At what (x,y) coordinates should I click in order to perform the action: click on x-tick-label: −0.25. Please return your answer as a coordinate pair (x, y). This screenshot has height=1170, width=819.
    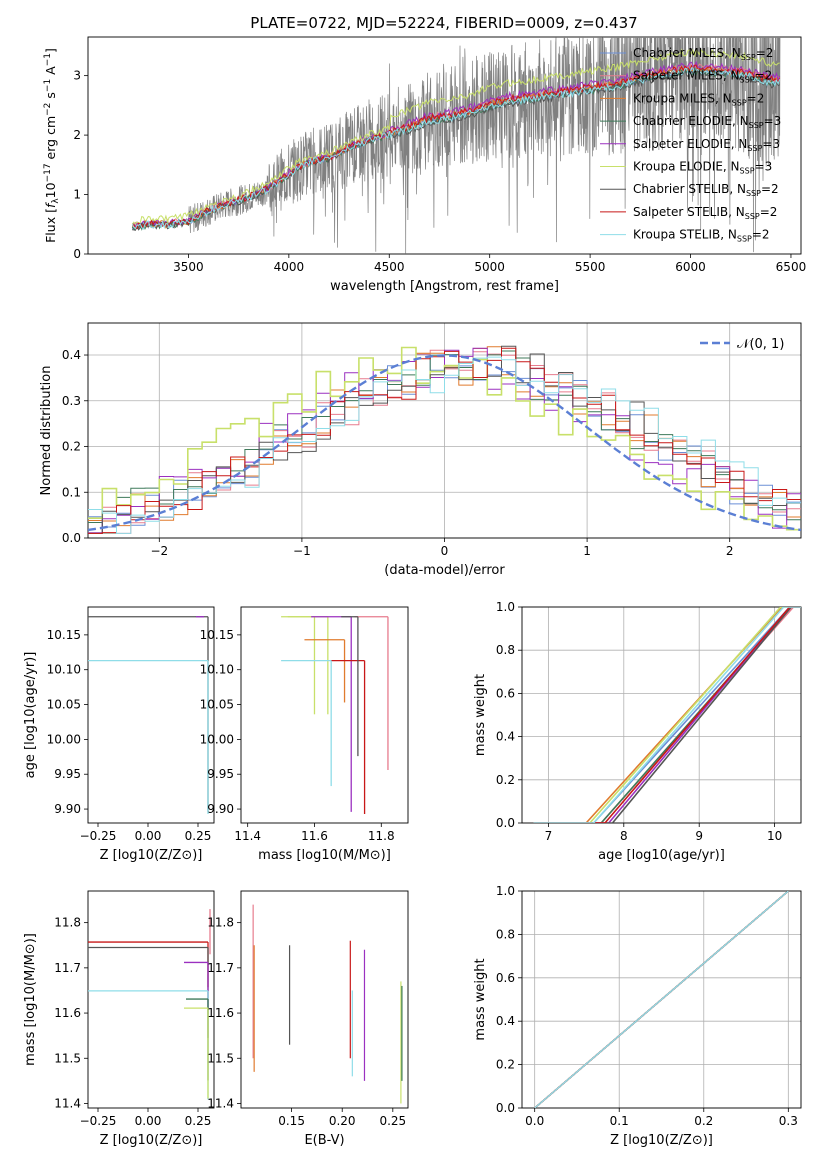
    Looking at the image, I should click on (98, 836).